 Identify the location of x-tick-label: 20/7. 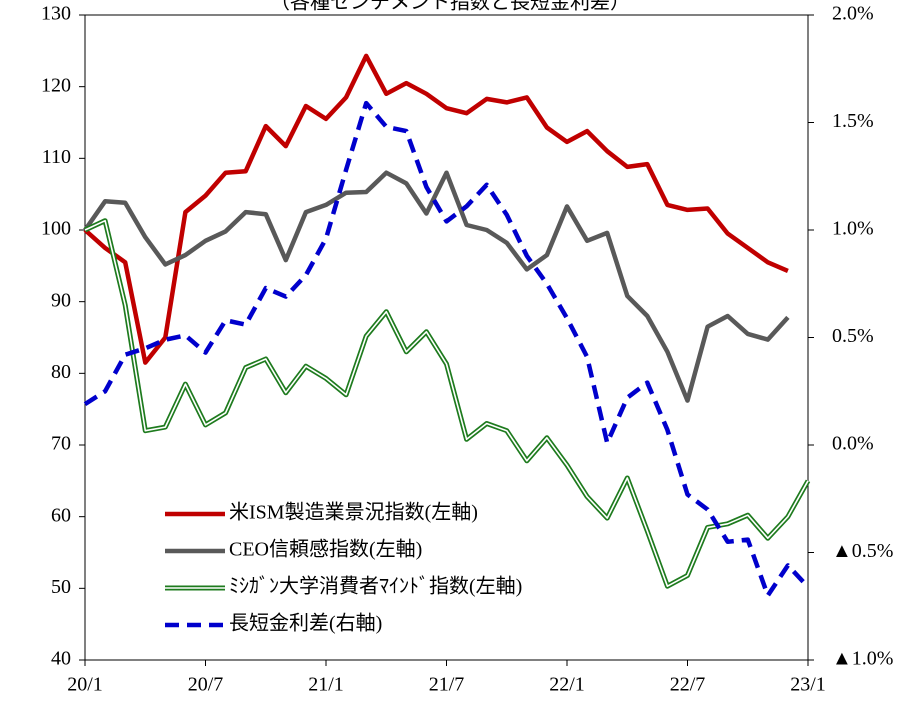
(206, 685).